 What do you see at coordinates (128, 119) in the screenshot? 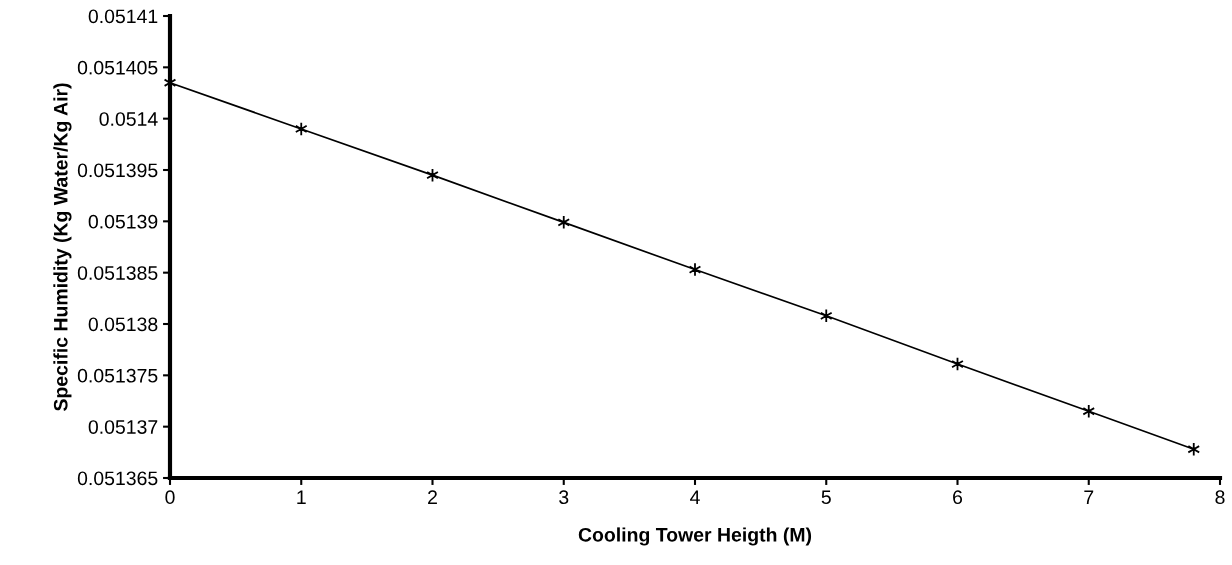
I see `y-tick-label: 0.0514` at bounding box center [128, 119].